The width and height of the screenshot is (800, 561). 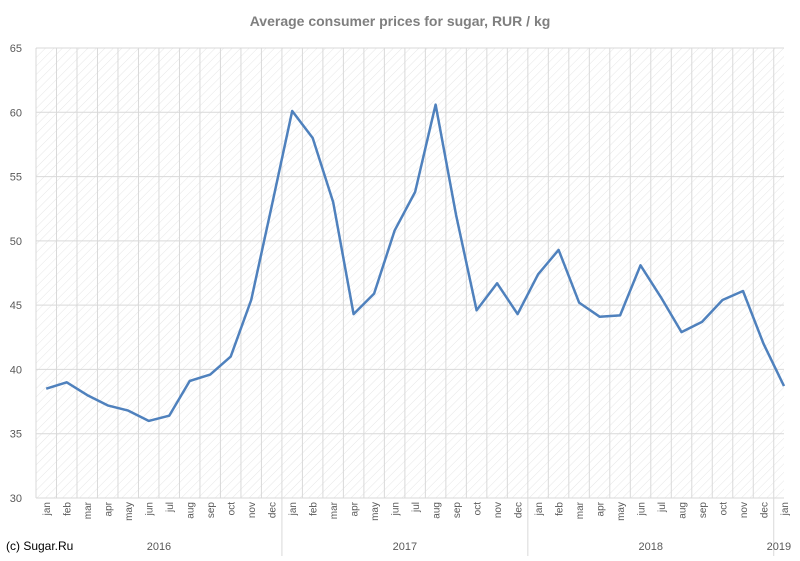 I want to click on year-label: 2017, so click(x=405, y=547).